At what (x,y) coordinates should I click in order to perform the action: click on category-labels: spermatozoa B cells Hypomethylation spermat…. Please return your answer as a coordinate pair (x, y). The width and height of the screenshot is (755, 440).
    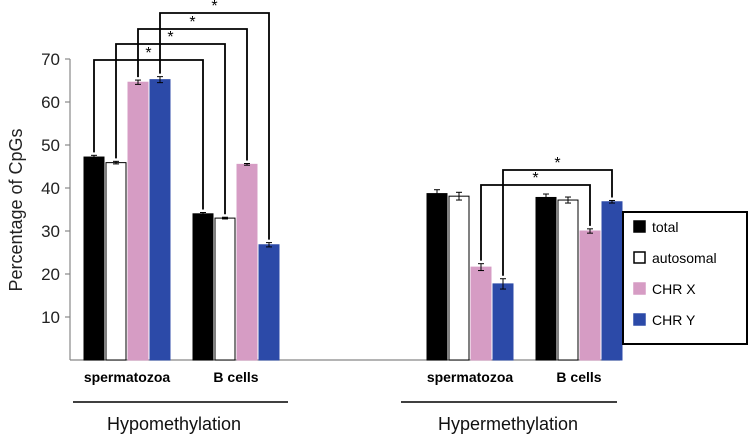
    Looking at the image, I should click on (345, 401).